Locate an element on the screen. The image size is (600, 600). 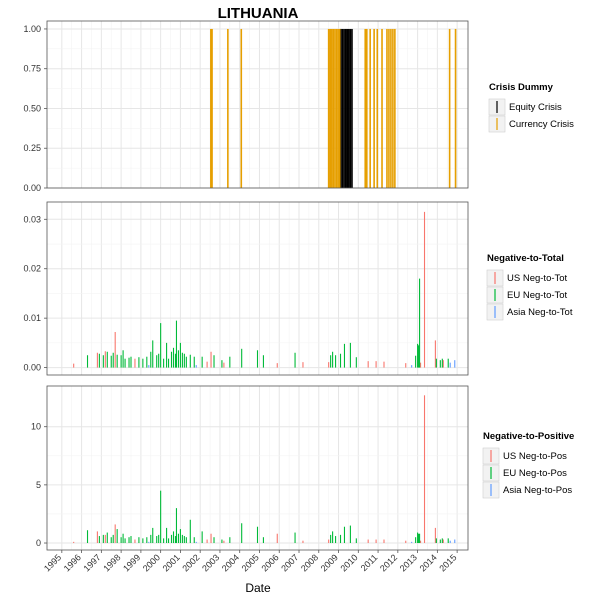
y-tick-label: 0.00 is located at coordinates (32, 188).